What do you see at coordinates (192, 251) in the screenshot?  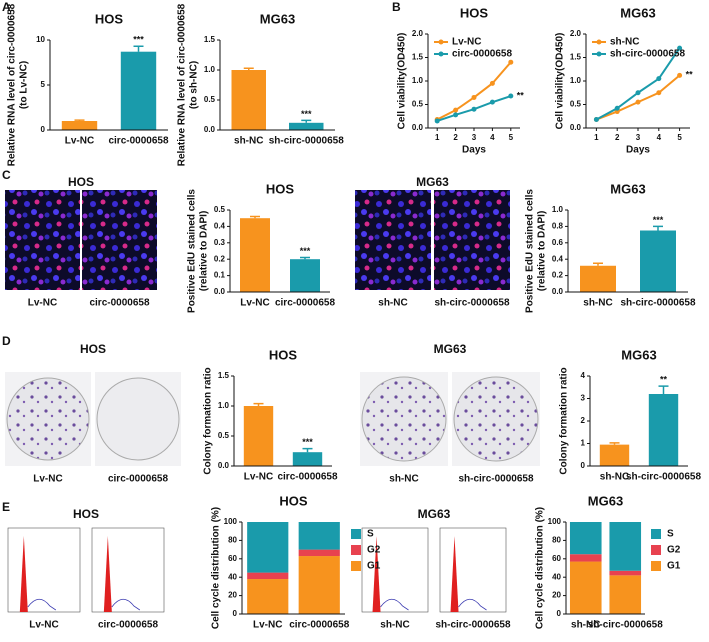 I see `y-axis-label: Positive EdU stained cells` at bounding box center [192, 251].